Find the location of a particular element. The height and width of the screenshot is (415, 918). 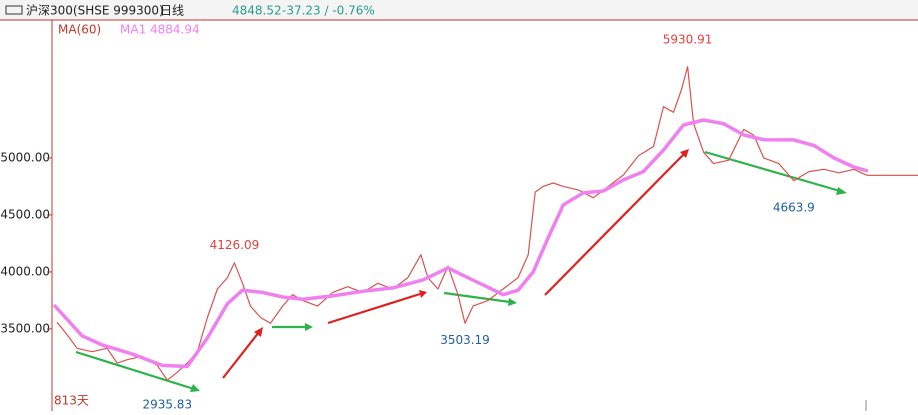

period: 日线 is located at coordinates (172, 11).